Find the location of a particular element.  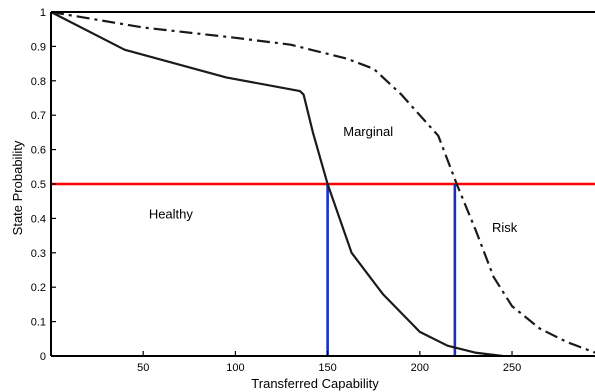

y-tick-label: 0.3 is located at coordinates (38, 254).